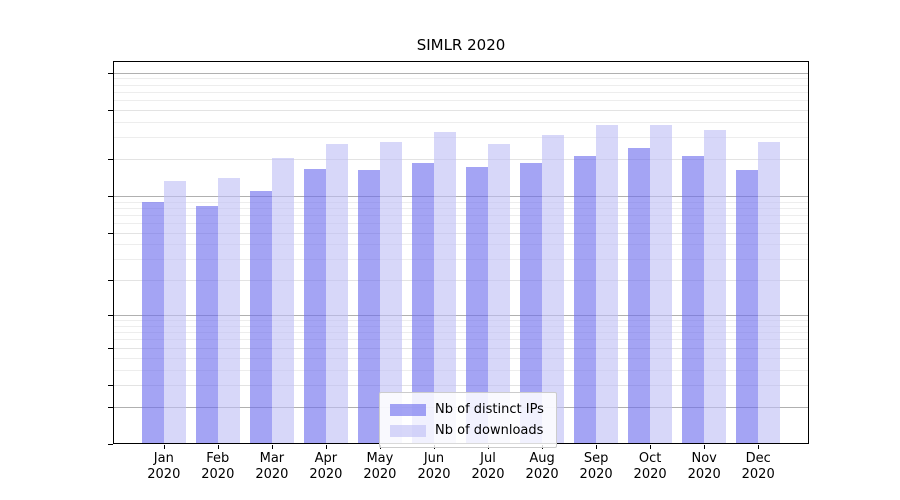 The image size is (900, 500). Describe the element at coordinates (596, 466) in the screenshot. I see `x-tick-label: Sep 2020` at that location.